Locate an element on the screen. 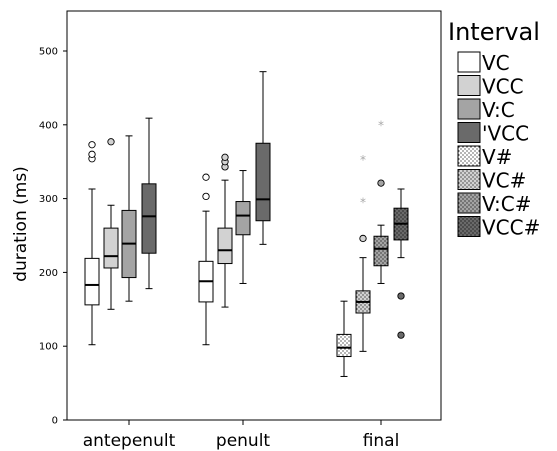 The height and width of the screenshot is (451, 557). legend-label: V# is located at coordinates (497, 157).